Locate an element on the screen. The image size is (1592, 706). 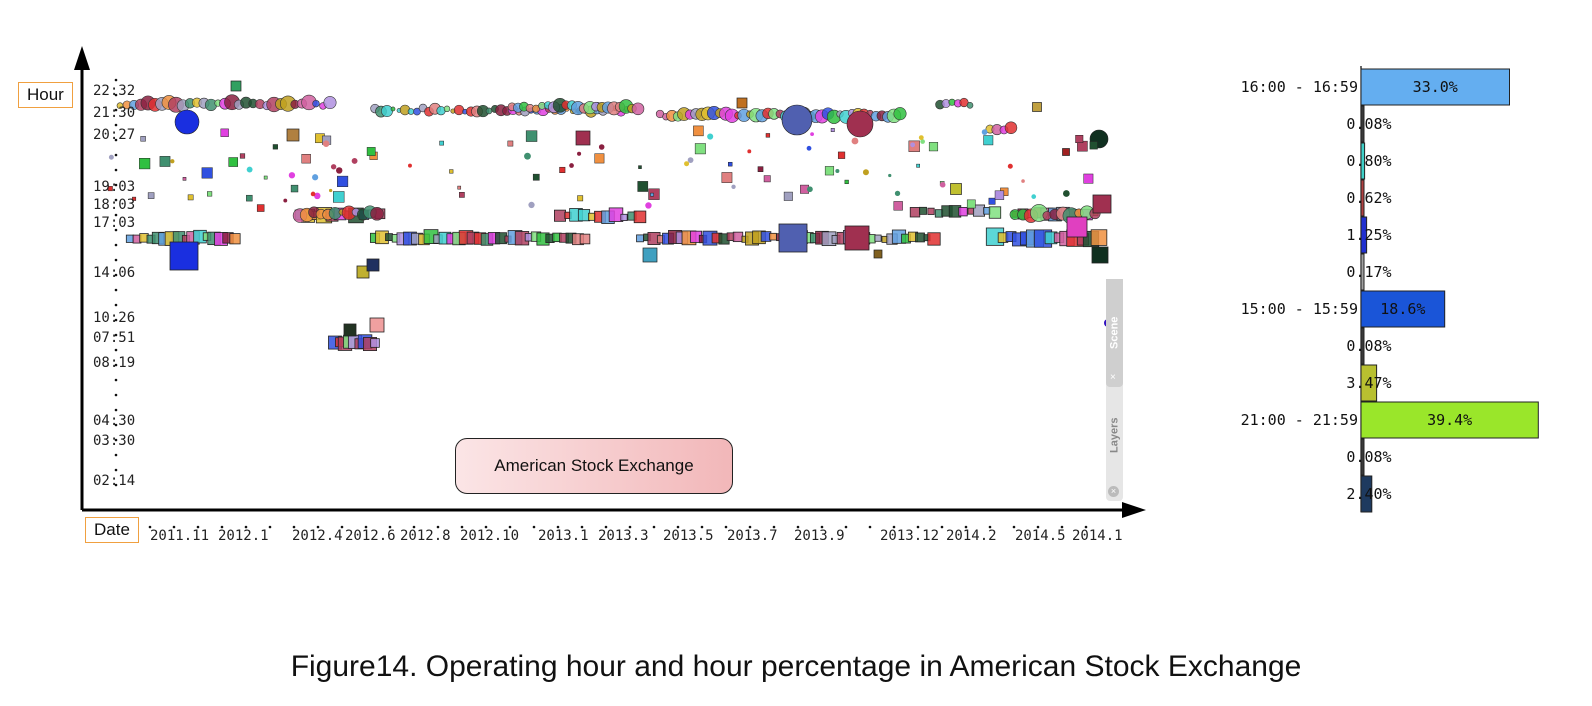
x-tick-label: 2013.12 is located at coordinates (909, 536).